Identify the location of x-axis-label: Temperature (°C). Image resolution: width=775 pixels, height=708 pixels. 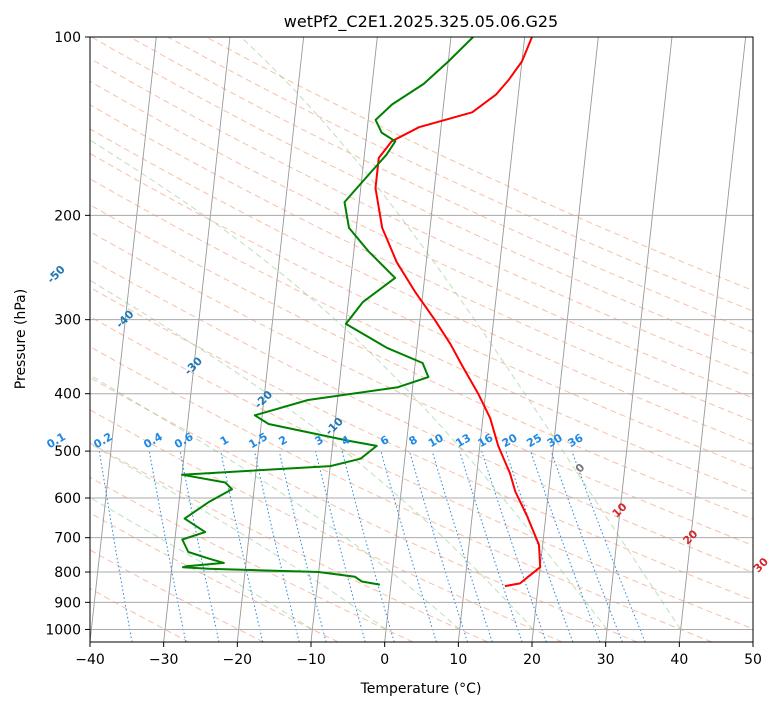
(421, 689).